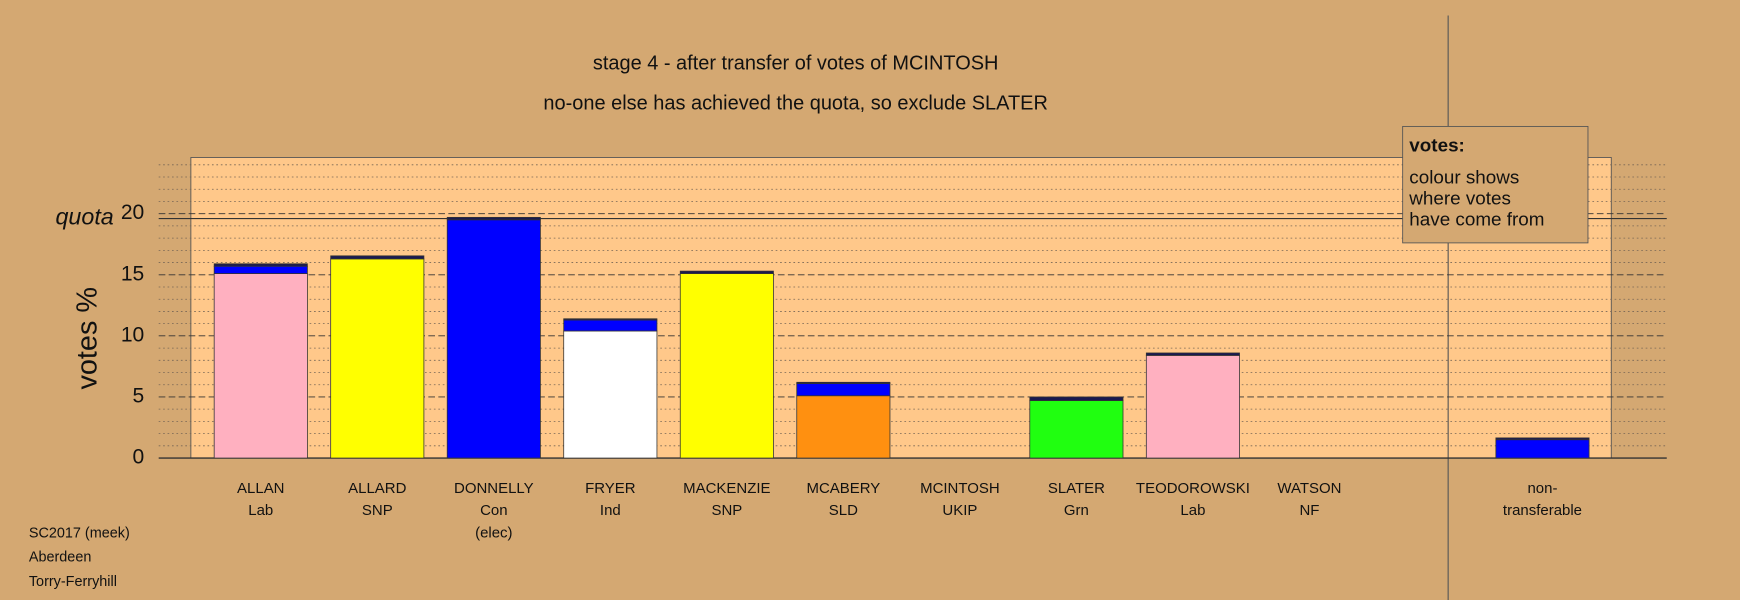 The width and height of the screenshot is (1740, 600). I want to click on x-tick-label: NF, so click(1309, 510).